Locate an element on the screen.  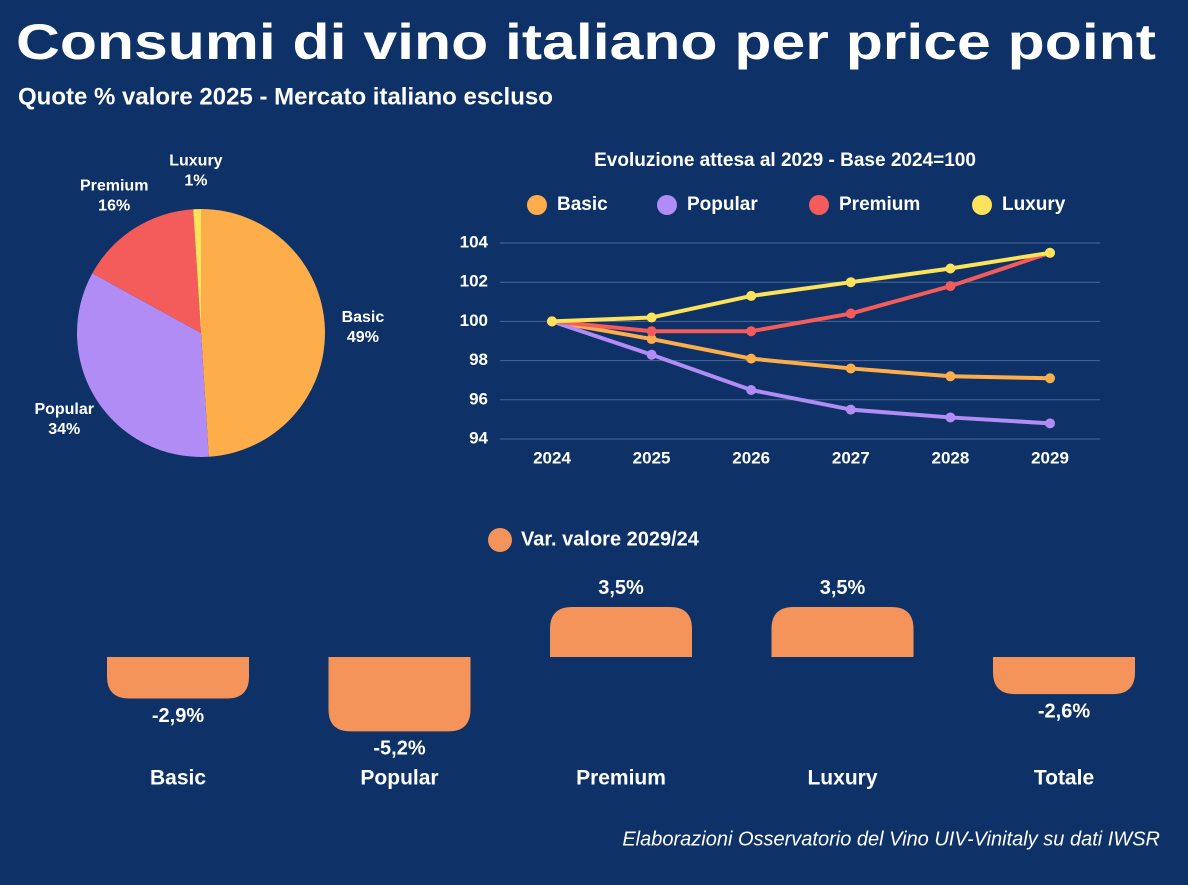
pie-label-value: 49% is located at coordinates (363, 337).